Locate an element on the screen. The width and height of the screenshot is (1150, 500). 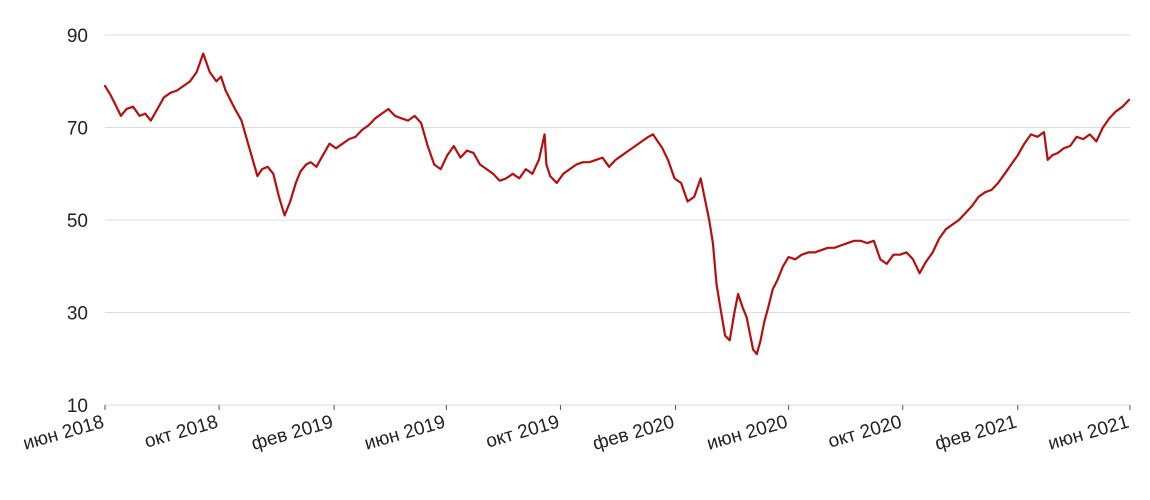
x-tick-label: июн 2021 is located at coordinates (1088, 433).